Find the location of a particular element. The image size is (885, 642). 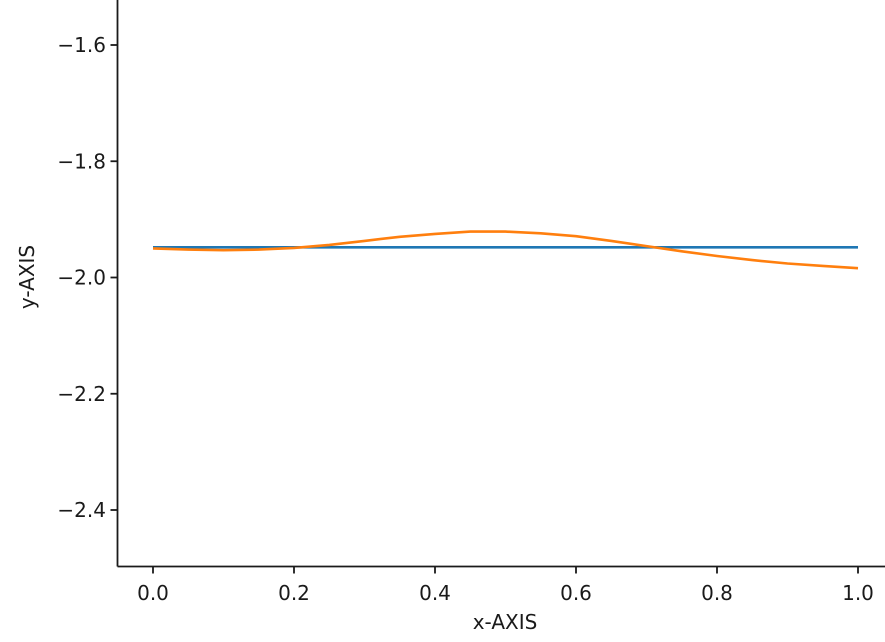

x-tick-label: 0.8 is located at coordinates (717, 593).